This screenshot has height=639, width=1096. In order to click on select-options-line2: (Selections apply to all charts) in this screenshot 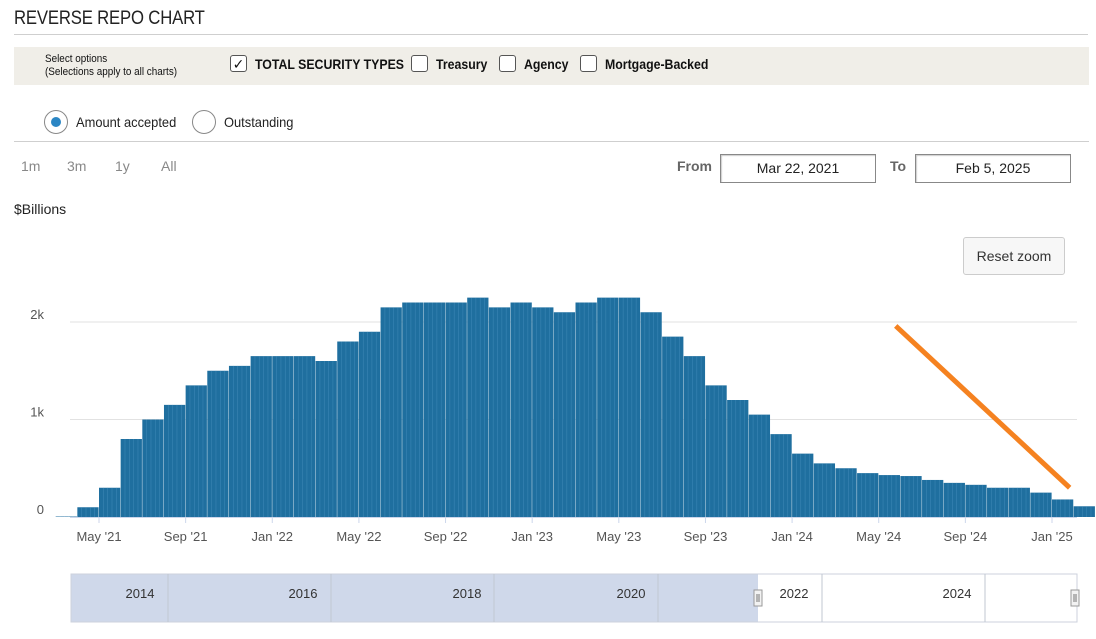, I will do `click(111, 72)`.